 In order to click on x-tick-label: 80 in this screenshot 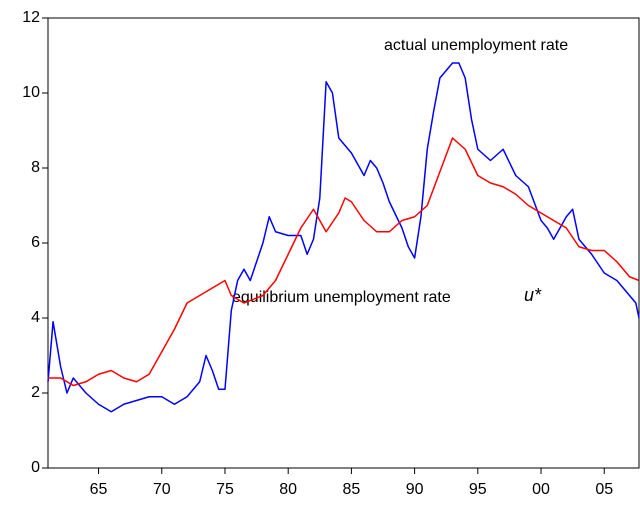, I will do `click(288, 489)`.